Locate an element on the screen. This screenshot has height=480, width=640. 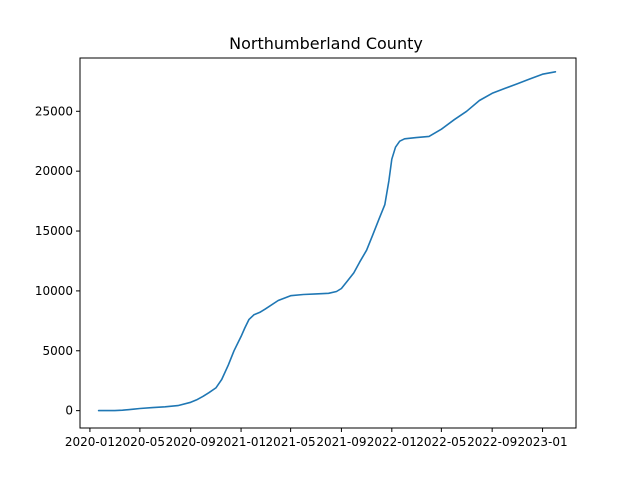
y-tick-label: 20000 is located at coordinates (54, 171).